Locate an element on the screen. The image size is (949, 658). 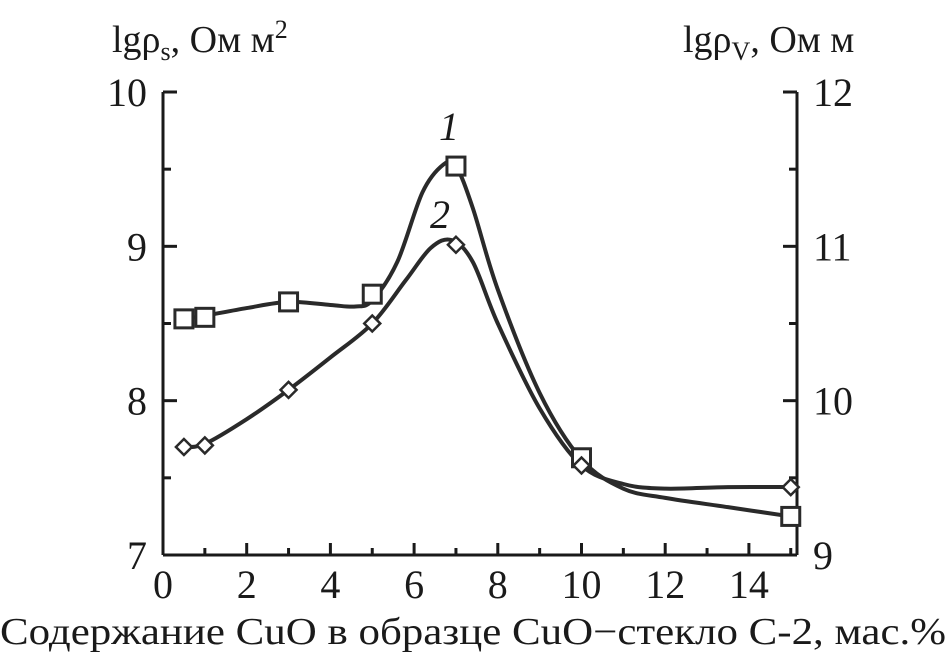
x-tick-label: 4 is located at coordinates (330, 584).